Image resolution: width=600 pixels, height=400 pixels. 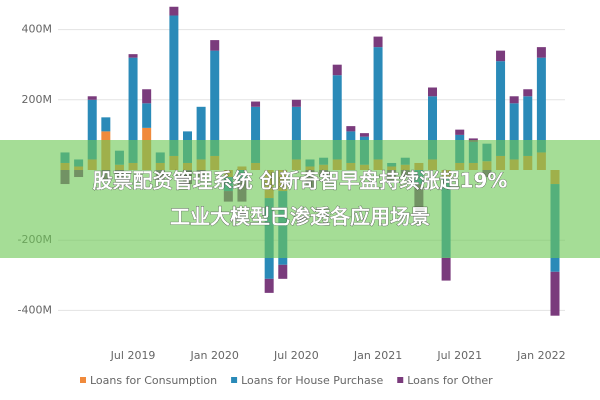 I want to click on x-tick-label: Jan 2021, so click(x=377, y=355).